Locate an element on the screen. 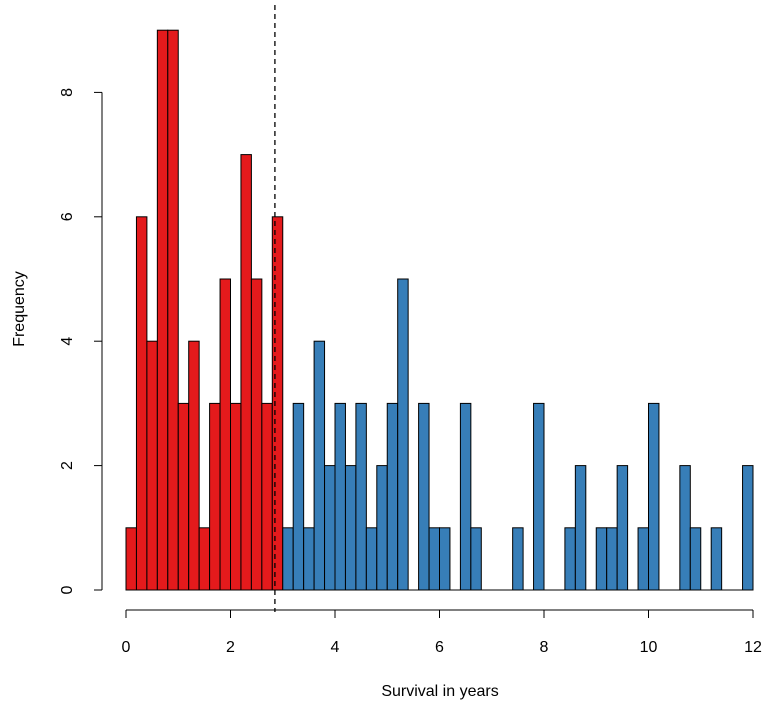 The width and height of the screenshot is (766, 713). y-tick-label: 4 is located at coordinates (67, 341).